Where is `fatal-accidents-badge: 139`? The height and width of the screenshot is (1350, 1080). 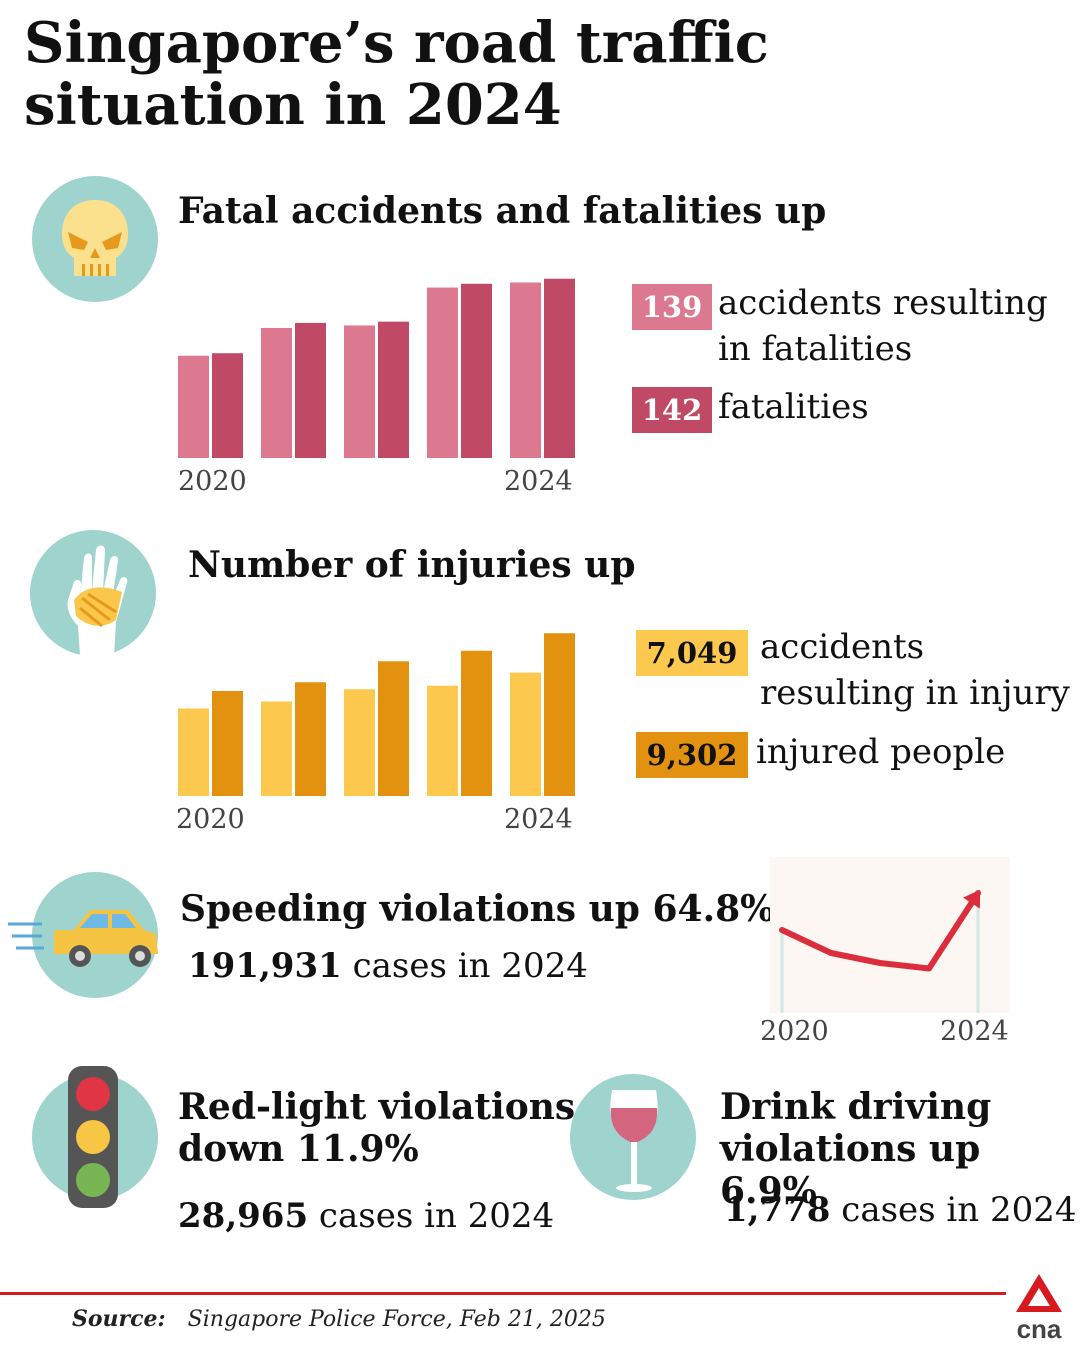
fatal-accidents-badge: 139 is located at coordinates (672, 307).